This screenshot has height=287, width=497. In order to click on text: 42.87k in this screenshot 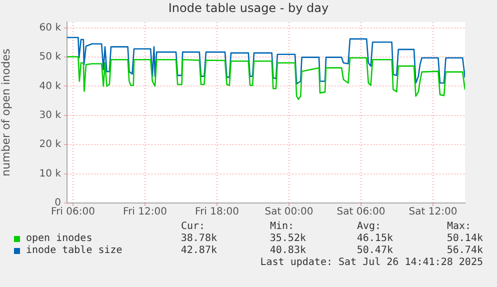, I will do `click(198, 250)`.